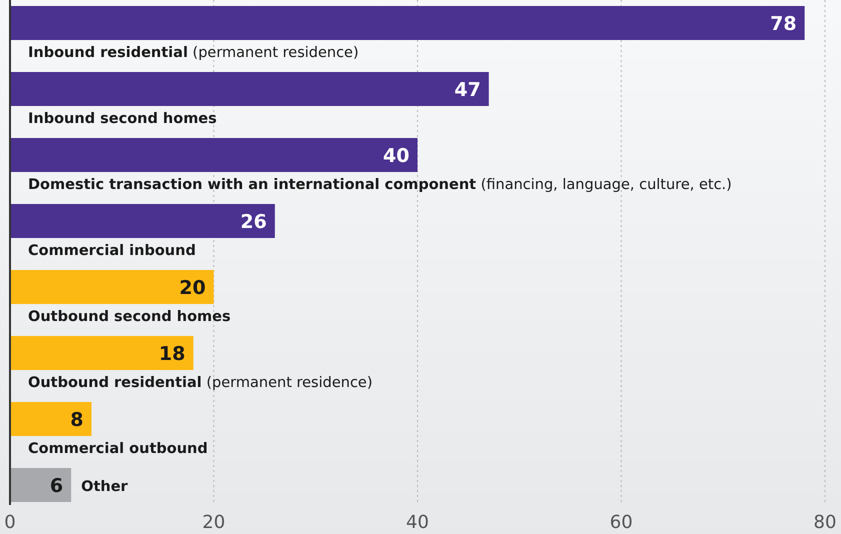  Describe the element at coordinates (380, 185) in the screenshot. I see `y-tick-label: Domestic transaction with an international component (financing, language, culture, etc.)` at that location.